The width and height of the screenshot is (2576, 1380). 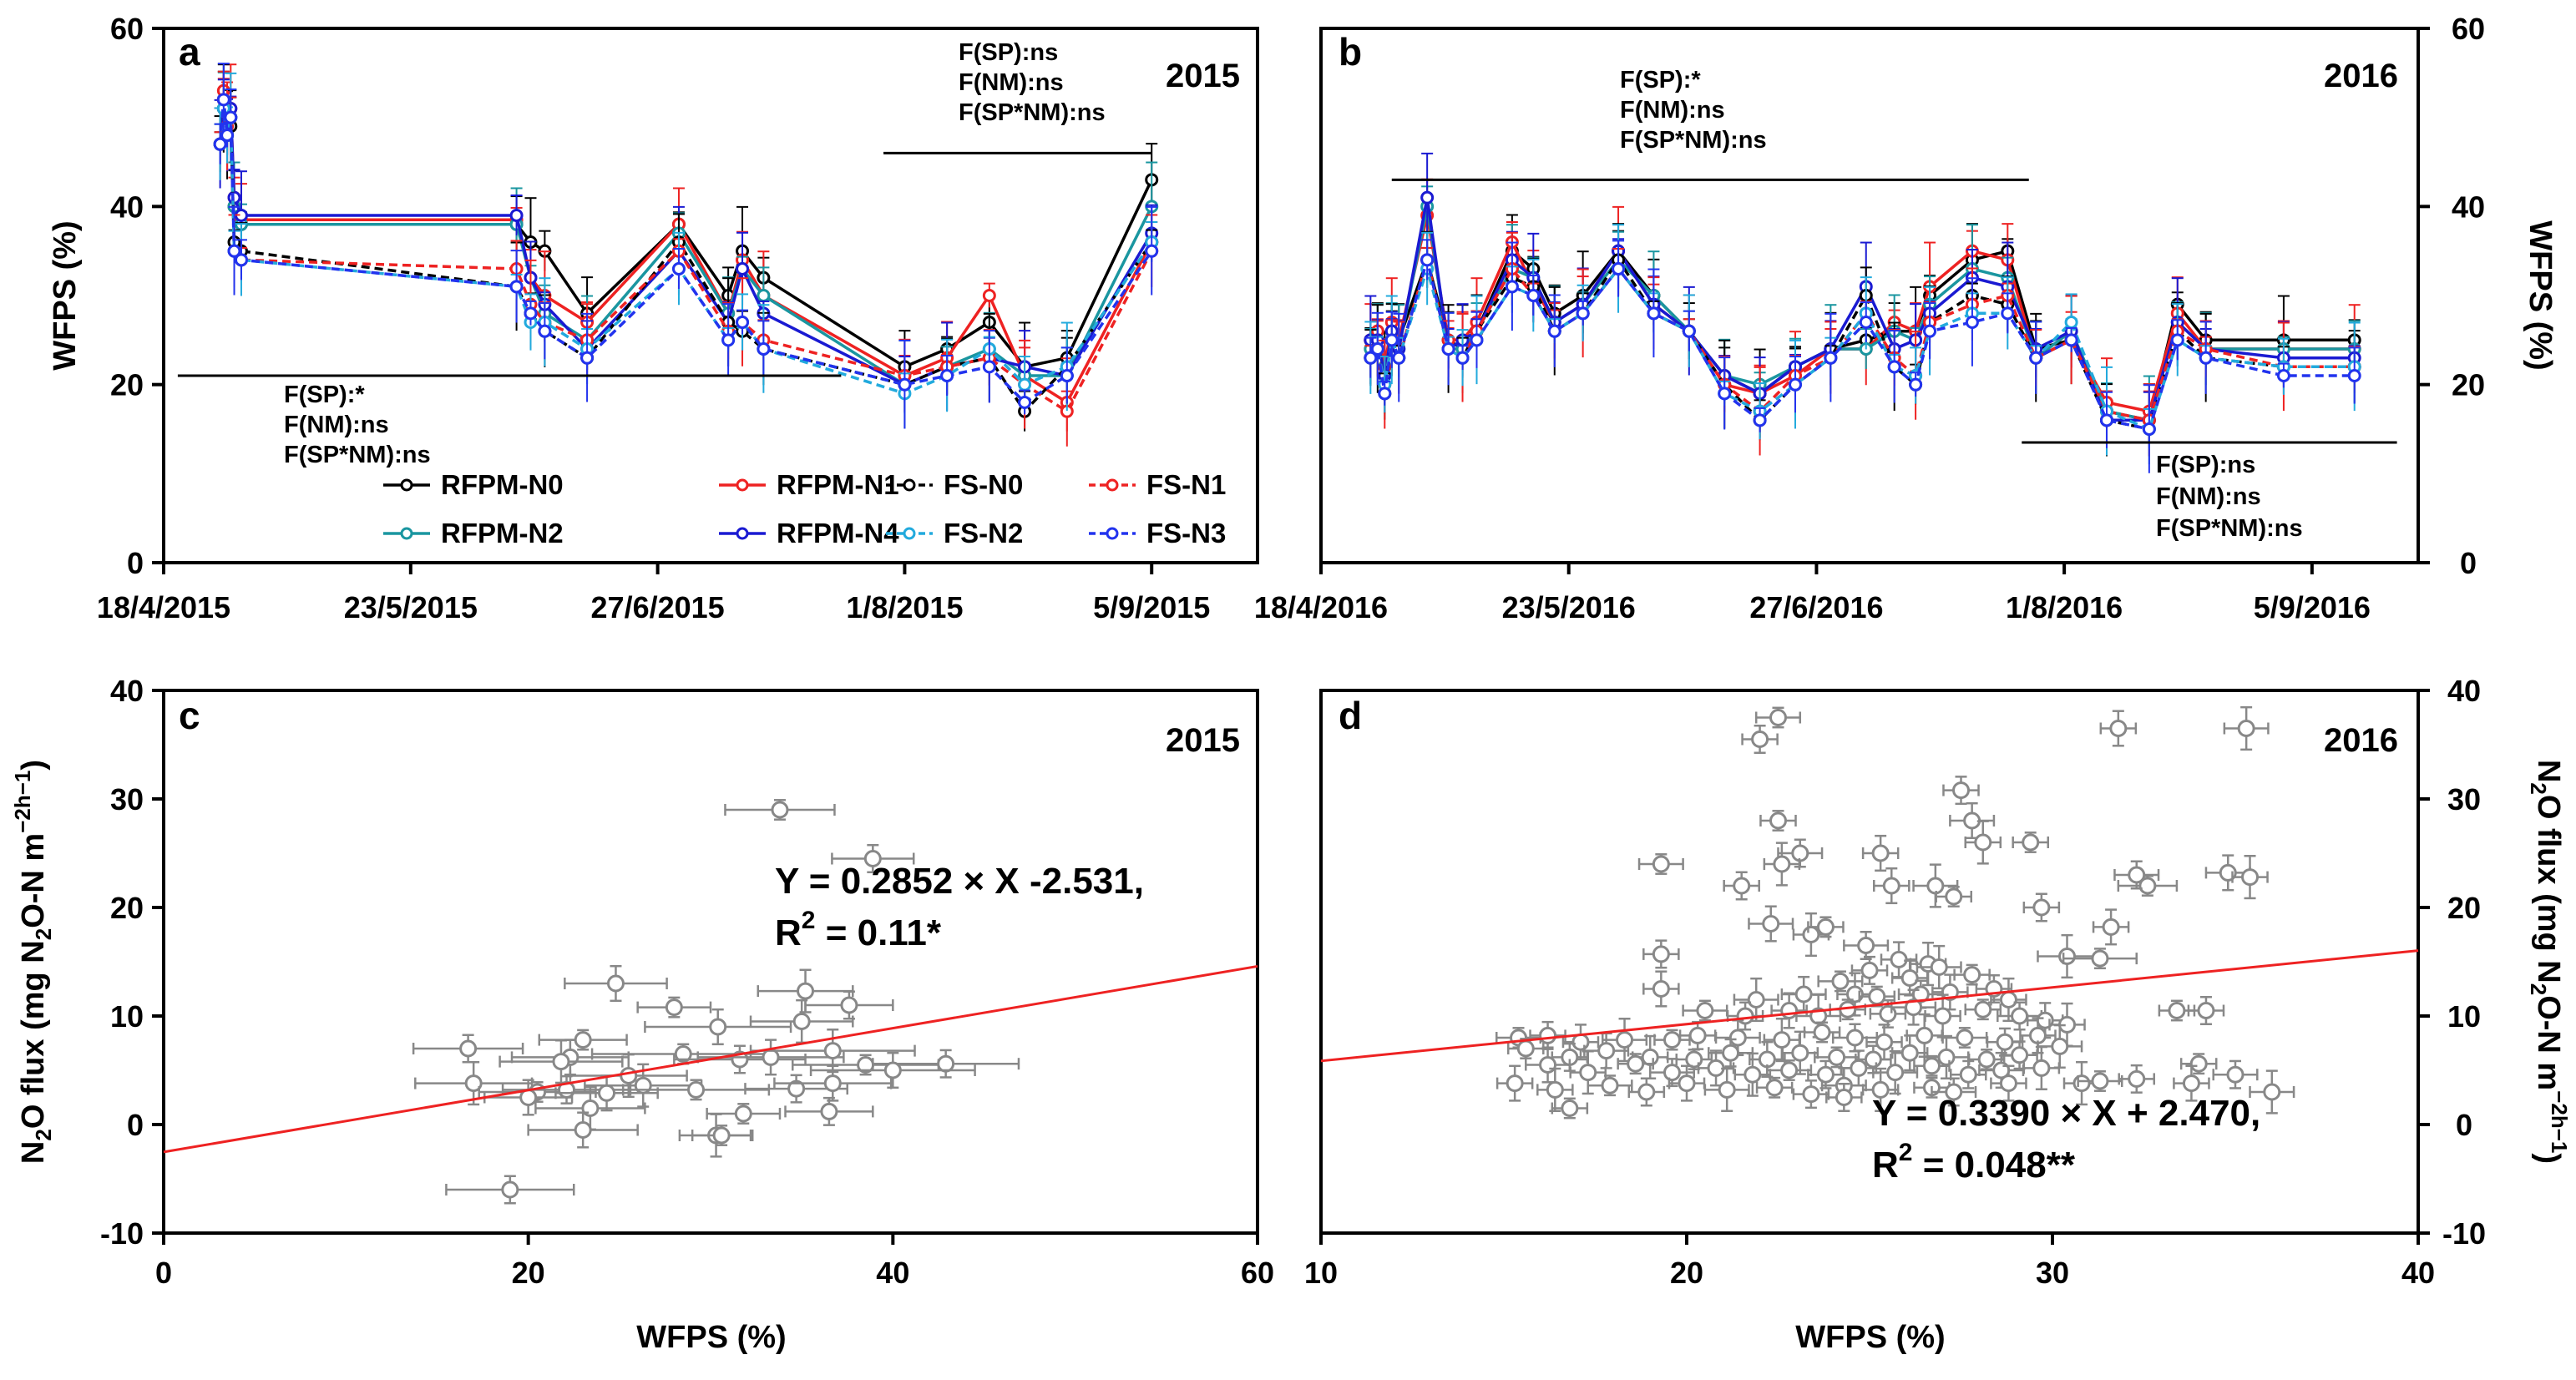 I want to click on legend-item-FS-N3: FS-N3, so click(x=1157, y=533).